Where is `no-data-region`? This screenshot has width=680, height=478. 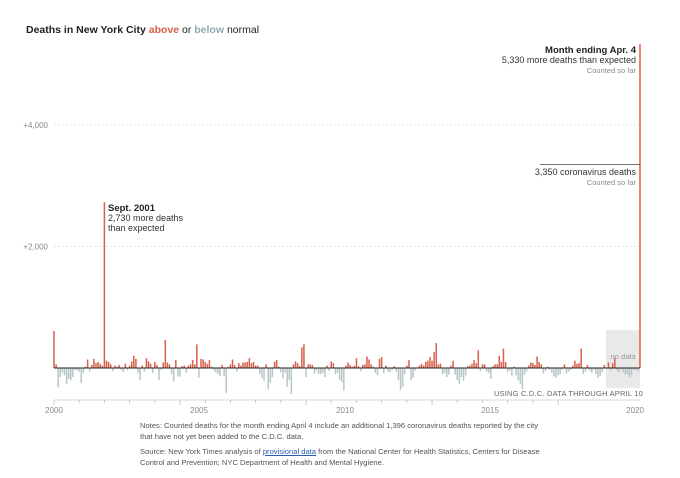
no-data-region is located at coordinates (623, 359).